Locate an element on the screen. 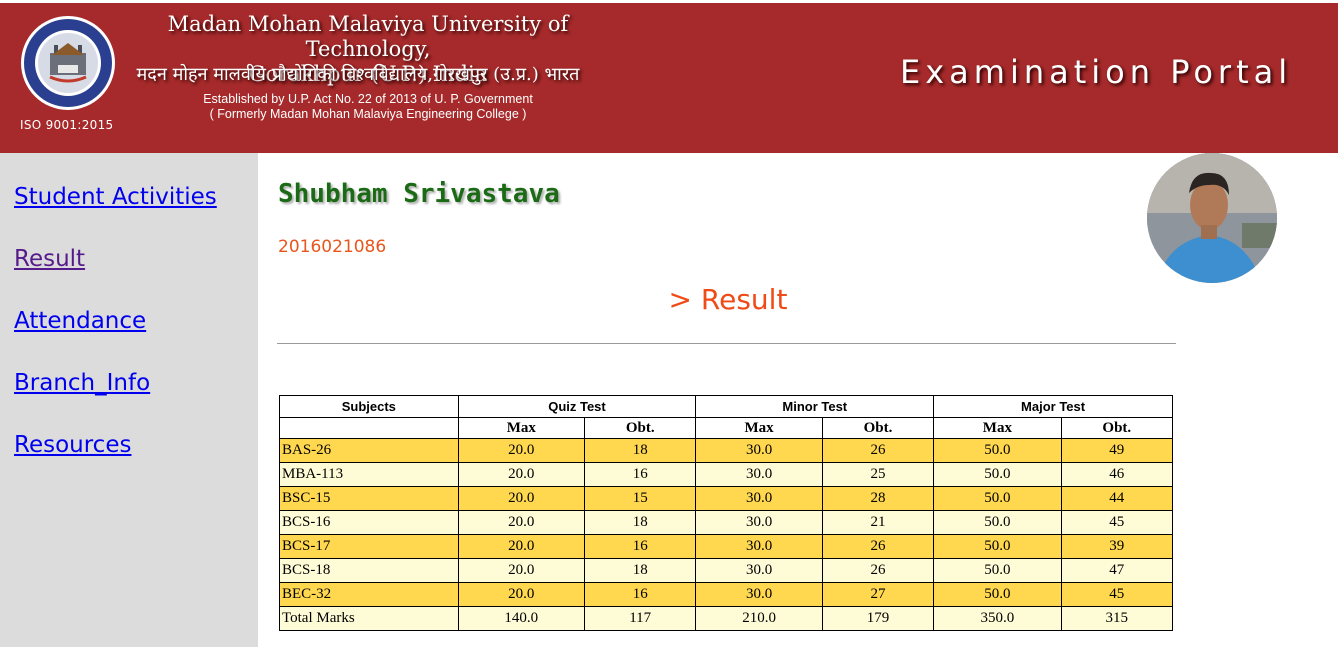 The image size is (1340, 647). cell-subject: Total Marks is located at coordinates (369, 618).